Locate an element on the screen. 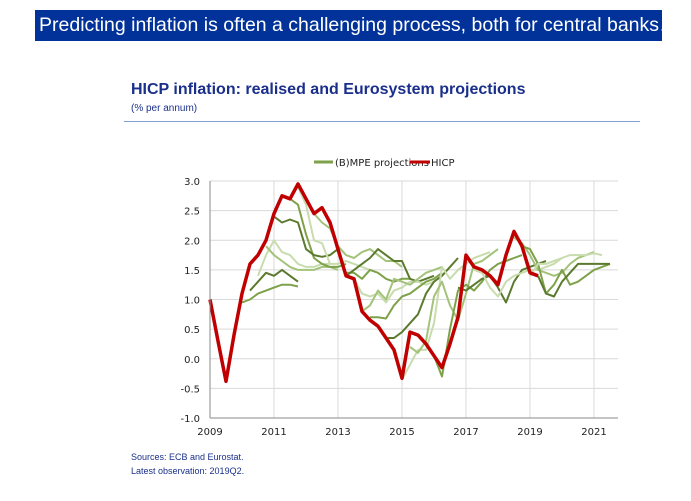 Image resolution: width=691 pixels, height=501 pixels. x-tick-label: 2013 is located at coordinates (337, 432).